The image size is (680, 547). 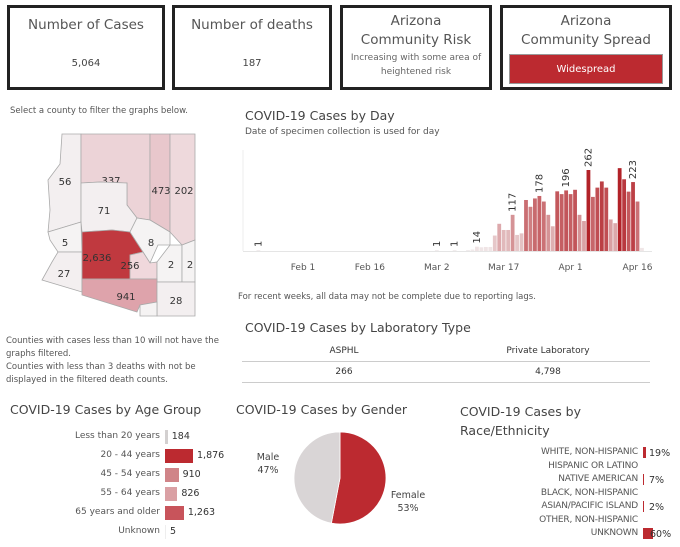 I want to click on county-case-label: 28, so click(x=176, y=301).